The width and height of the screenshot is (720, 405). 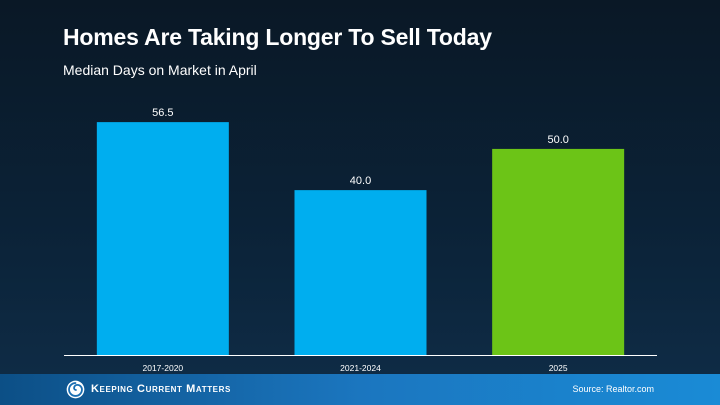 I want to click on data-label: 56.5, so click(x=162, y=113).